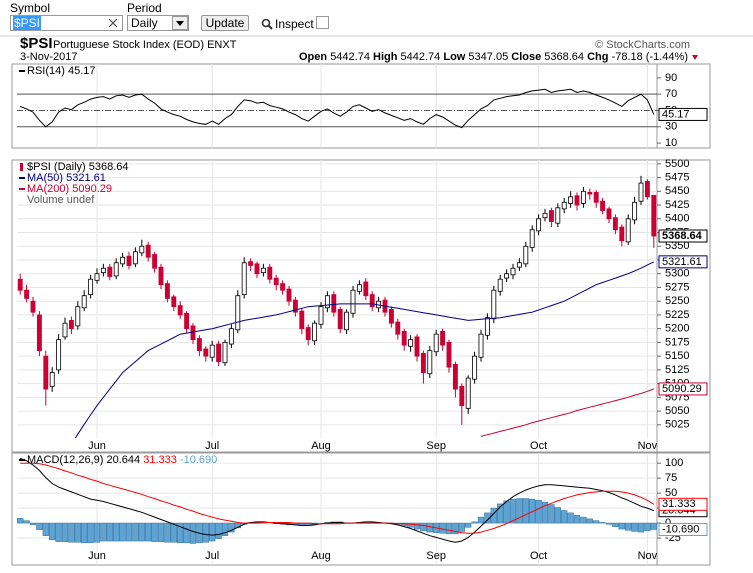 This screenshot has height=573, width=753. I want to click on x-tick-label: Aug, so click(321, 556).